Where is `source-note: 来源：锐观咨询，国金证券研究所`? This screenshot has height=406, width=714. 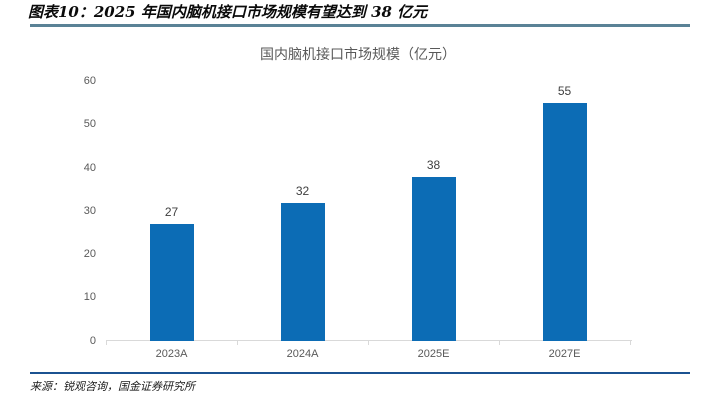
source-note: 来源：锐观咨询，国金证券研究所 is located at coordinates (112, 386).